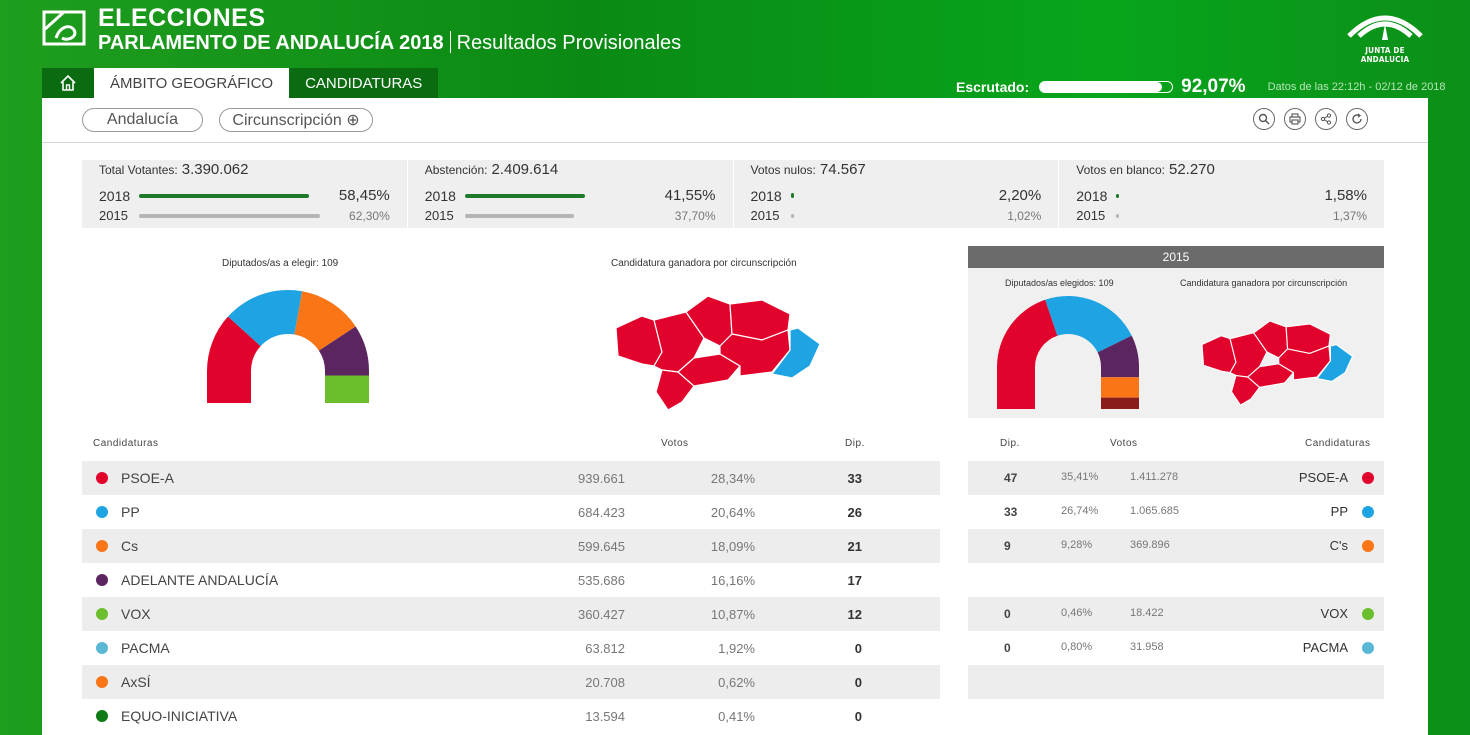 Image resolution: width=1470 pixels, height=735 pixels. Describe the element at coordinates (854, 546) in the screenshot. I see `party-seats: 21` at that location.